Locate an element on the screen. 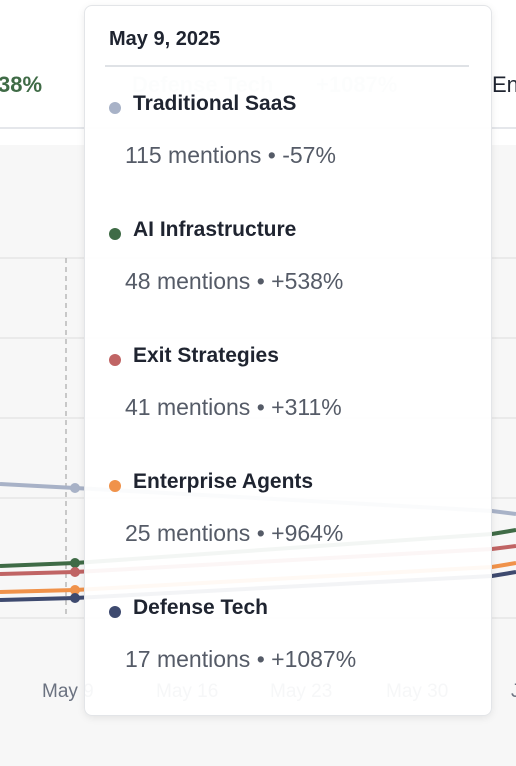 Image resolution: width=516 pixels, height=766 pixels. series-detail: 115 mentions • -57% is located at coordinates (230, 155).